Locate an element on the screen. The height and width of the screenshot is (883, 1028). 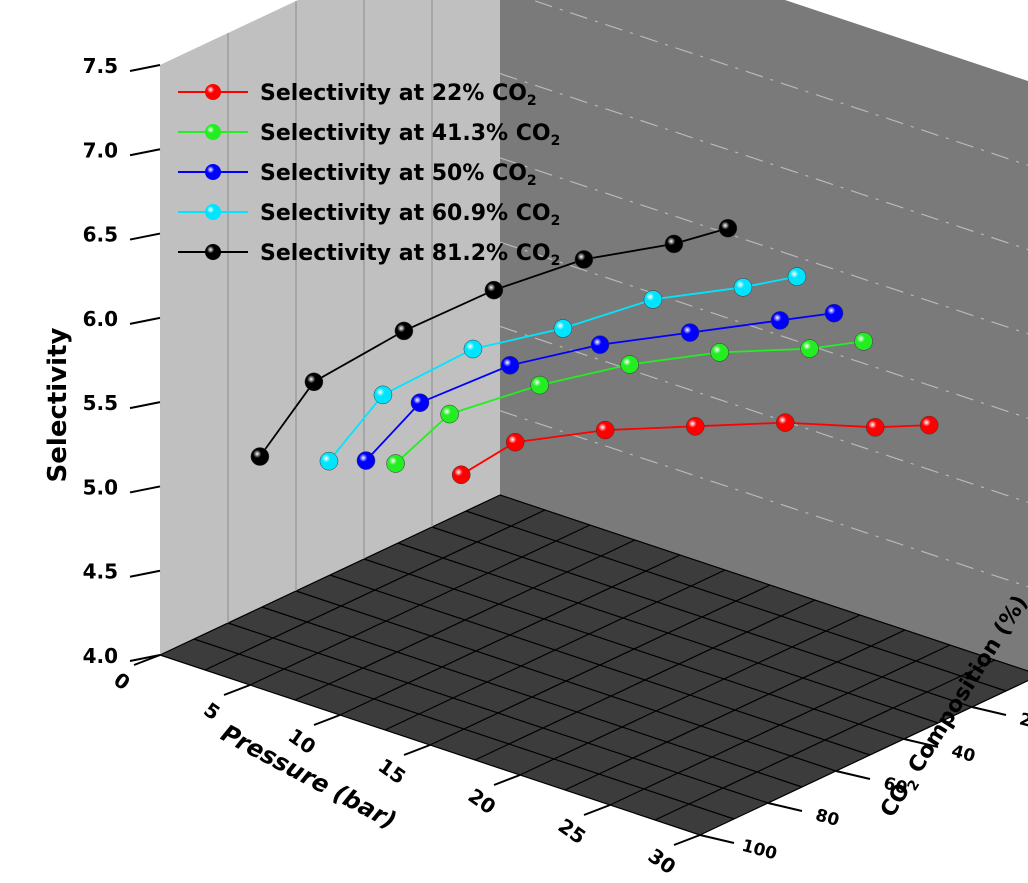
legend-label: Selectivity at 50% CO2 is located at coordinates (398, 175).